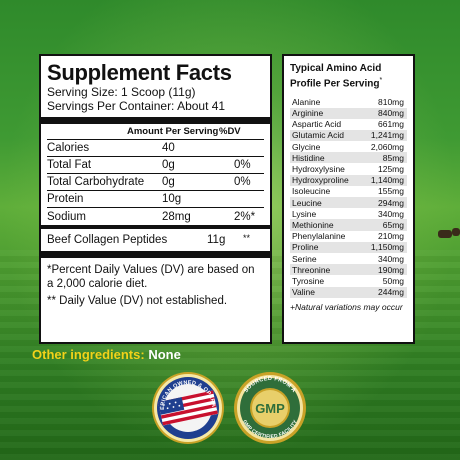 The width and height of the screenshot is (460, 460). I want to click on amino-name: Glutamic Acid, so click(318, 135).